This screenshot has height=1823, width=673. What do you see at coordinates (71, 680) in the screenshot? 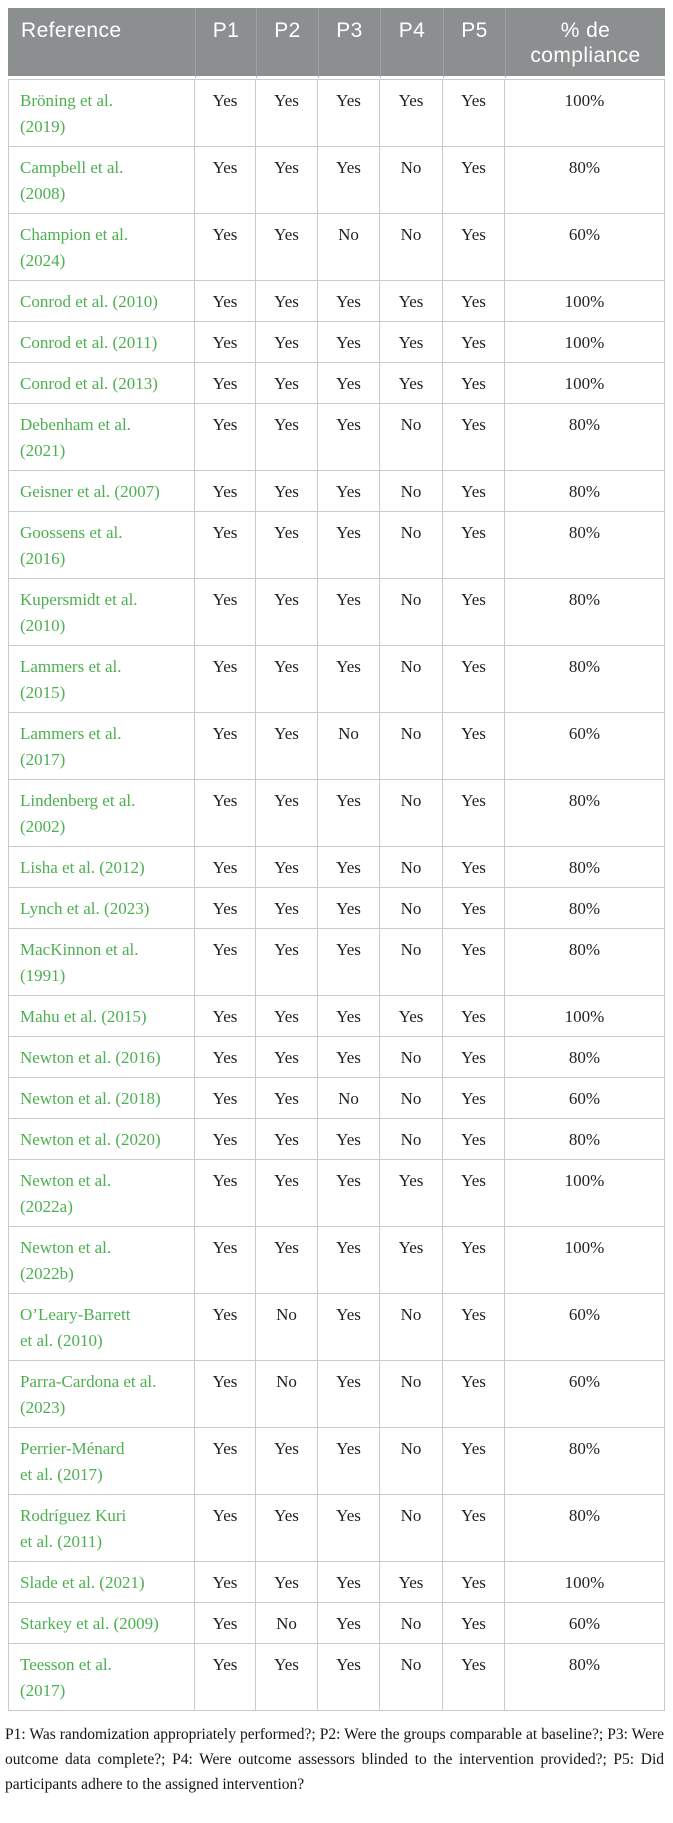
I see `reference-link: Lammers et al. (2015)` at bounding box center [71, 680].